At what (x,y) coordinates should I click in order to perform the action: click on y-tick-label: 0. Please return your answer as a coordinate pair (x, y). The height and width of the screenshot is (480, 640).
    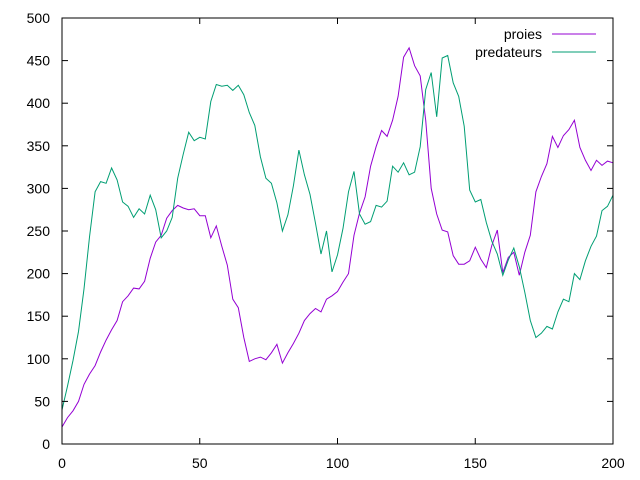
    Looking at the image, I should click on (46, 444).